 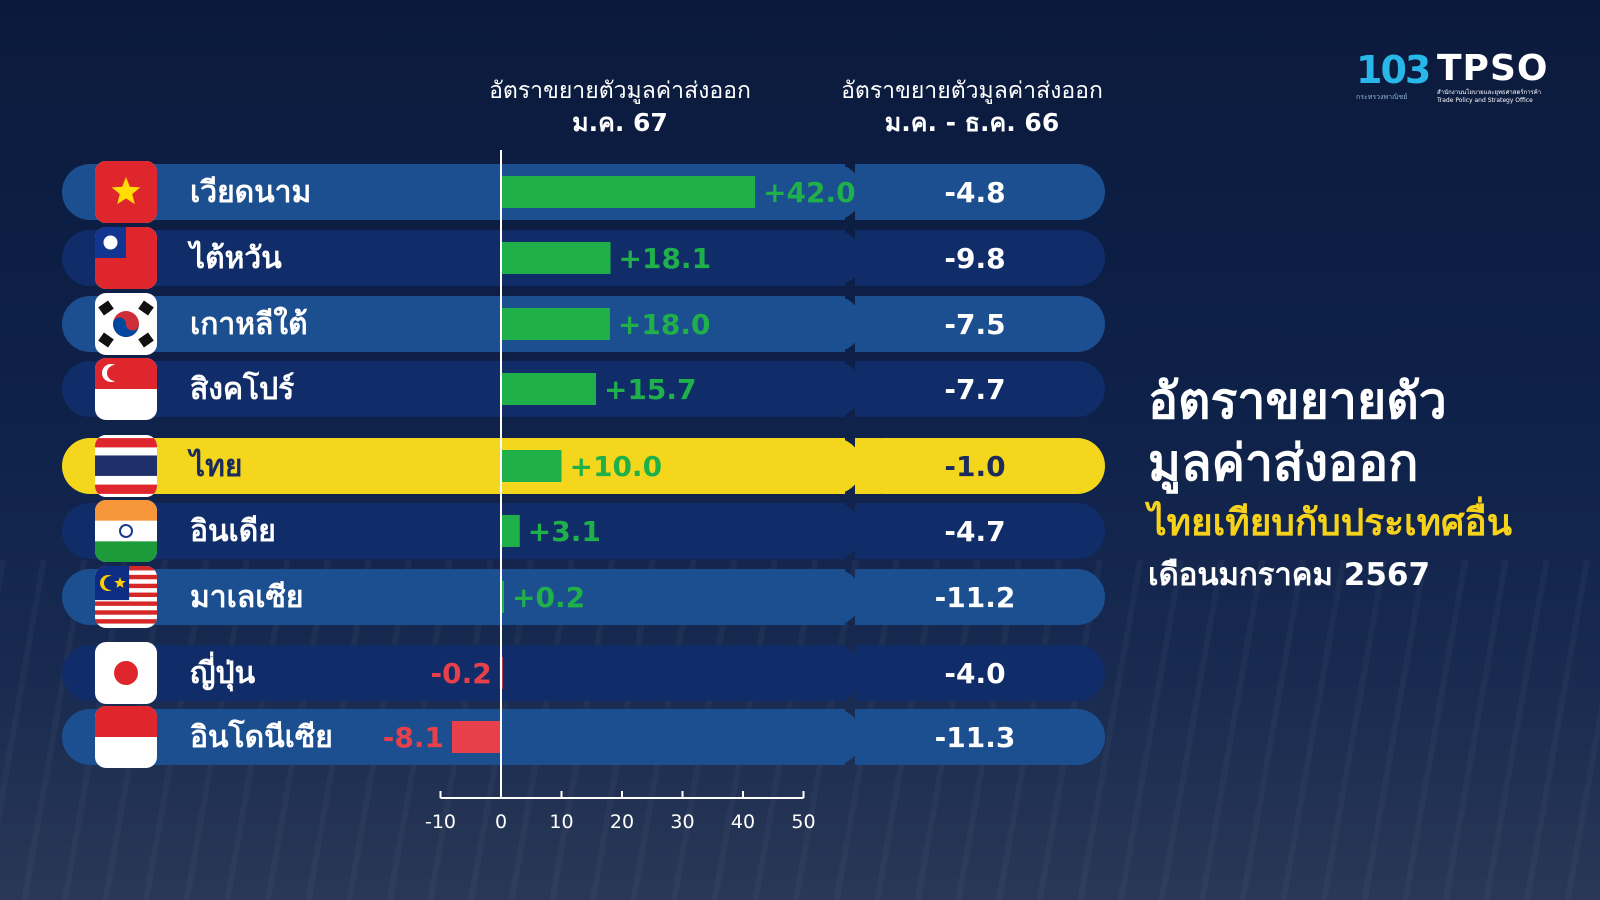 I want to click on x-tick-label: 40, so click(x=743, y=822).